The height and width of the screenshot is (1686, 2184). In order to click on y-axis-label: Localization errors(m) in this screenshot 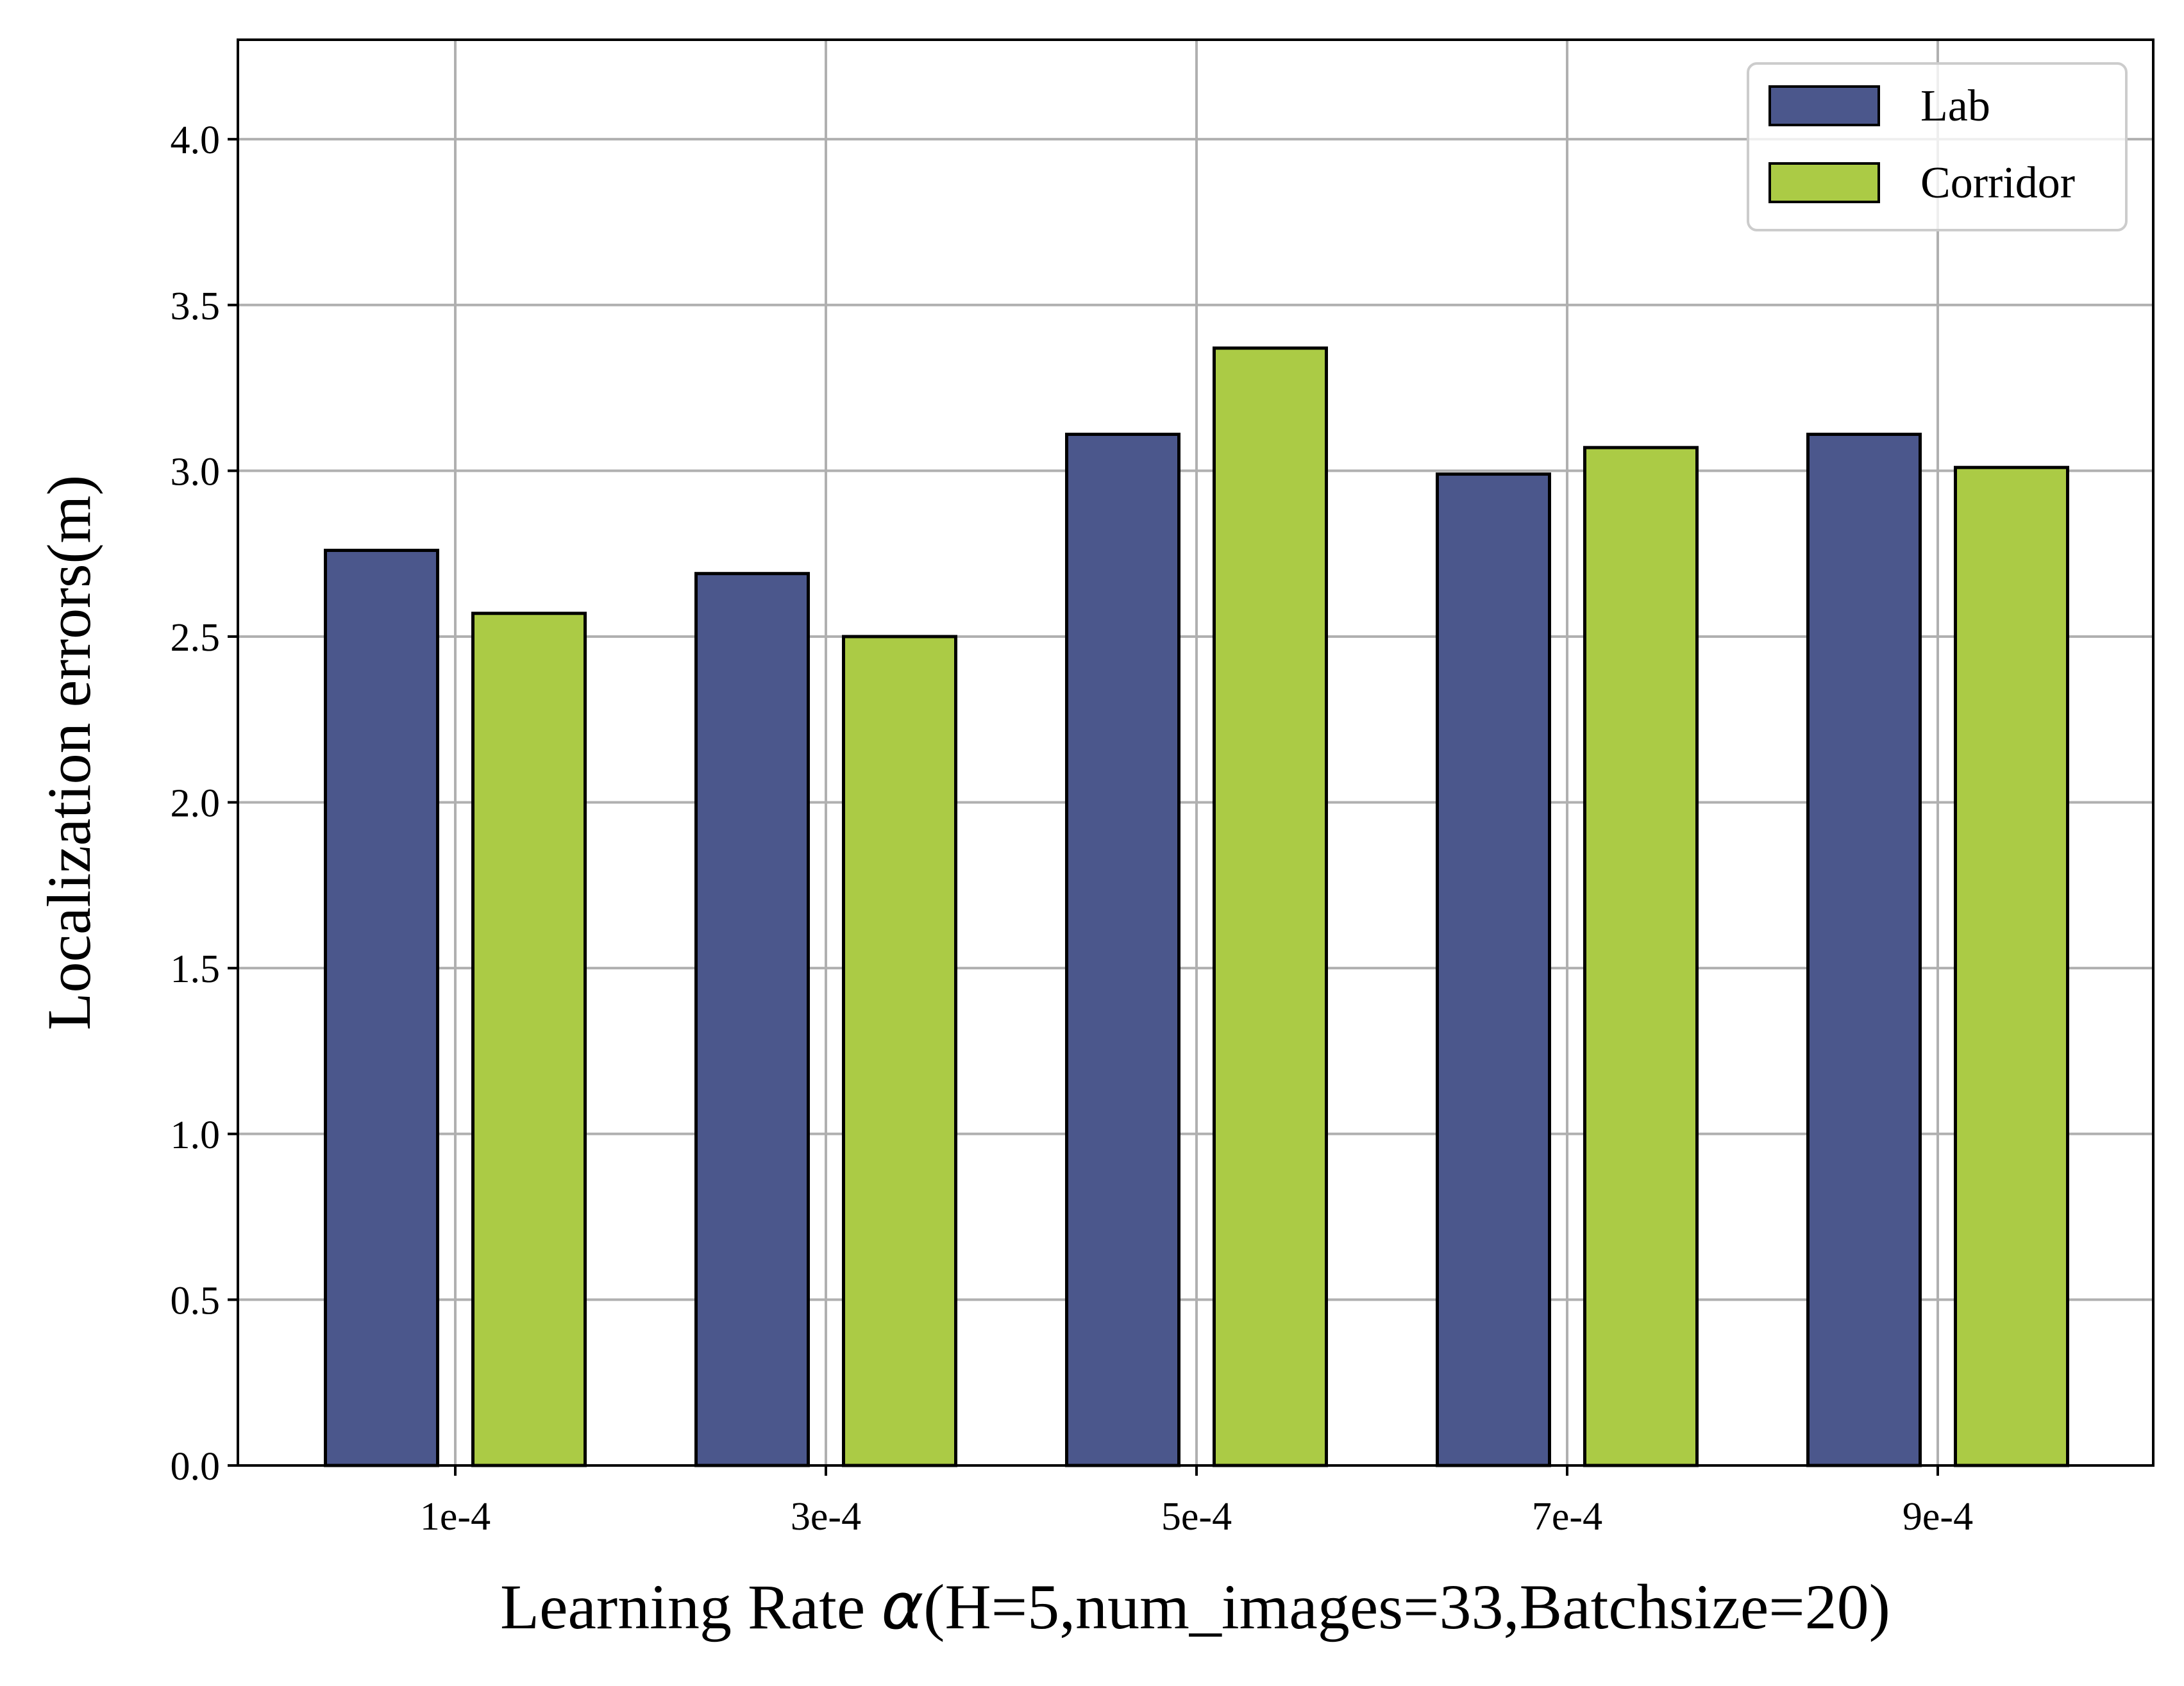, I will do `click(69, 752)`.